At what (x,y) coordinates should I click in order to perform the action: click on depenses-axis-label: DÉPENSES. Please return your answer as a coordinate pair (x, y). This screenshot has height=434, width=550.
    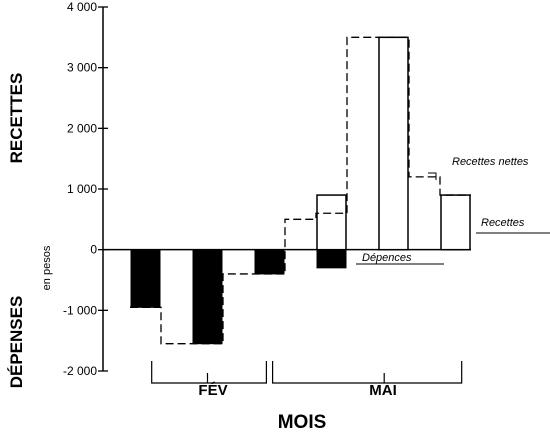
    Looking at the image, I should click on (16, 342).